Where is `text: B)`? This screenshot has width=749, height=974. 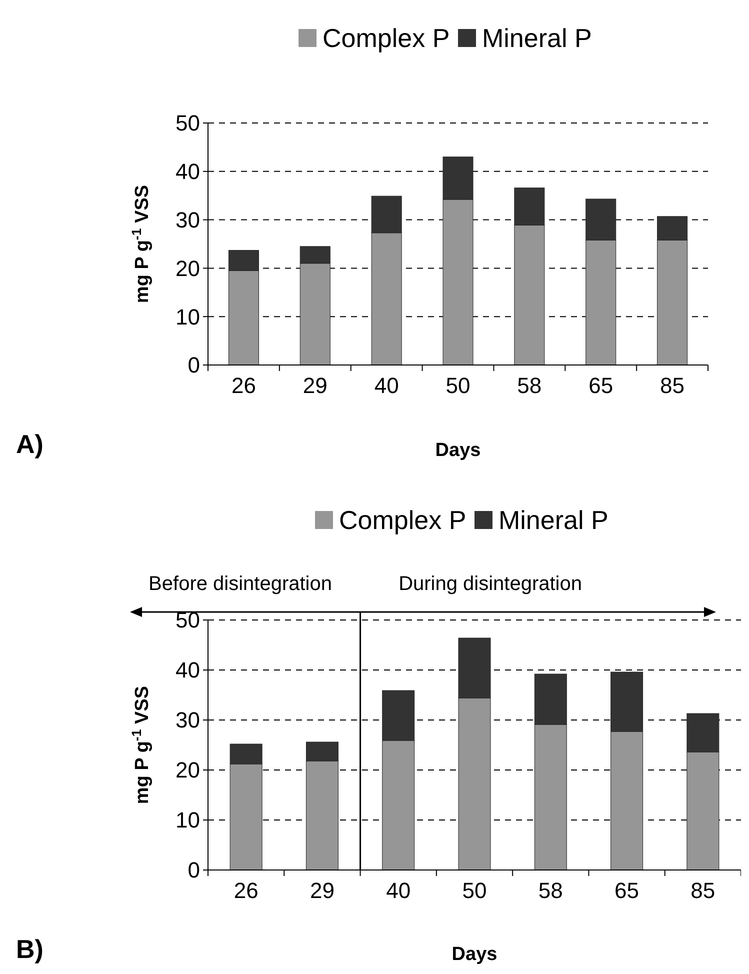
text: B) is located at coordinates (30, 949).